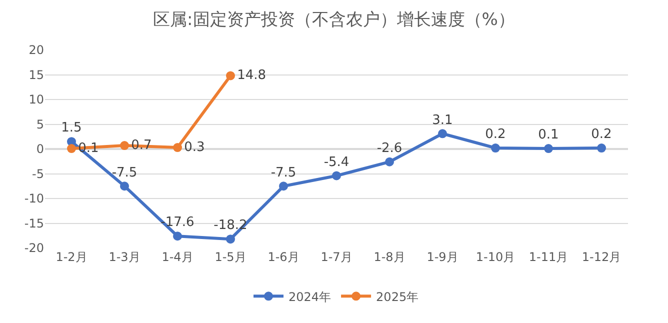 This screenshot has height=323, width=668. I want to click on data-label: -5.4, so click(337, 162).